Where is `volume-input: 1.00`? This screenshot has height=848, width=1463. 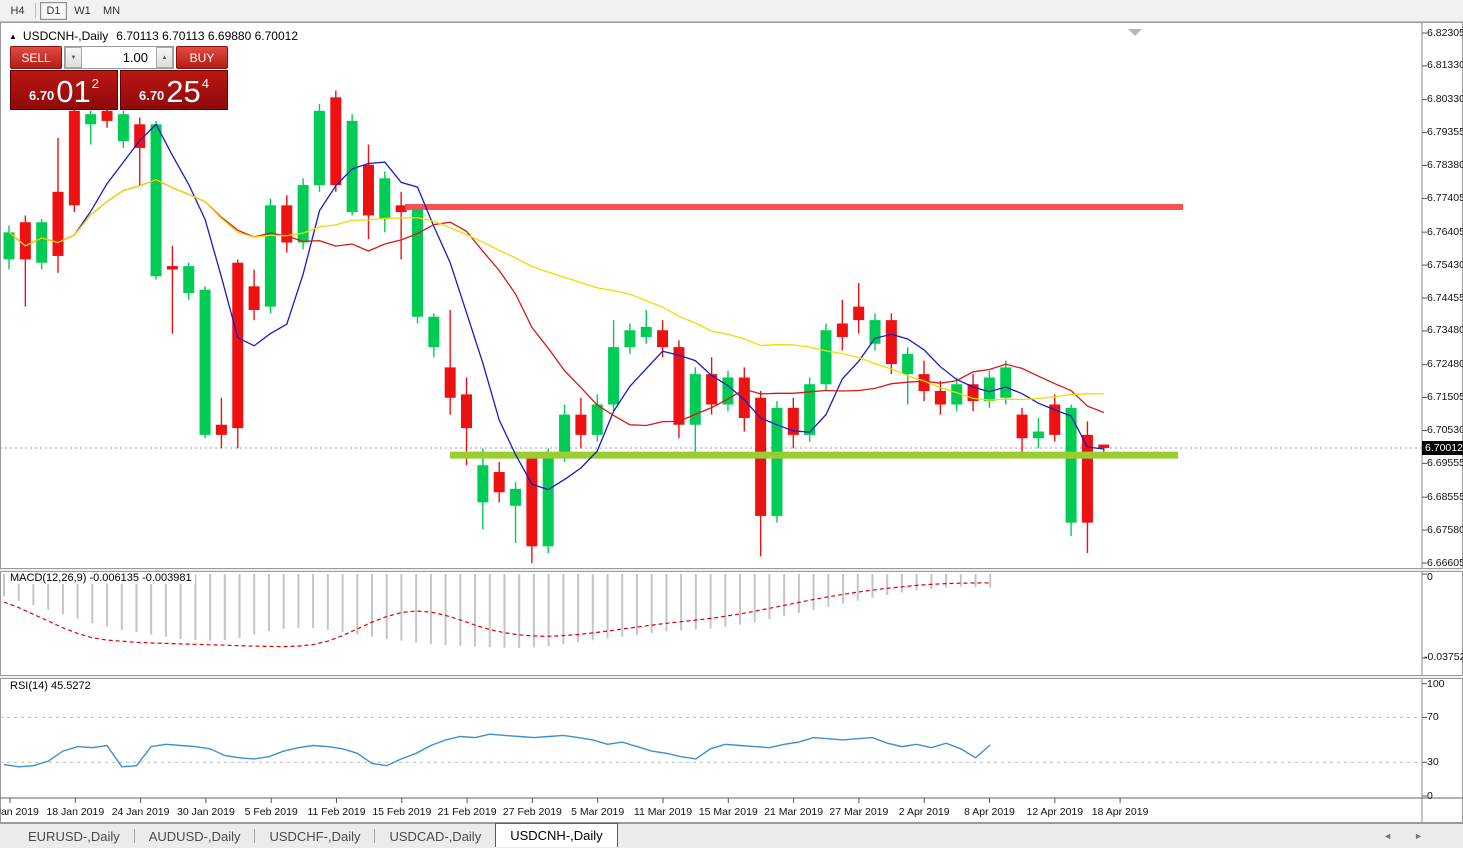
volume-input: 1.00 is located at coordinates (135, 57).